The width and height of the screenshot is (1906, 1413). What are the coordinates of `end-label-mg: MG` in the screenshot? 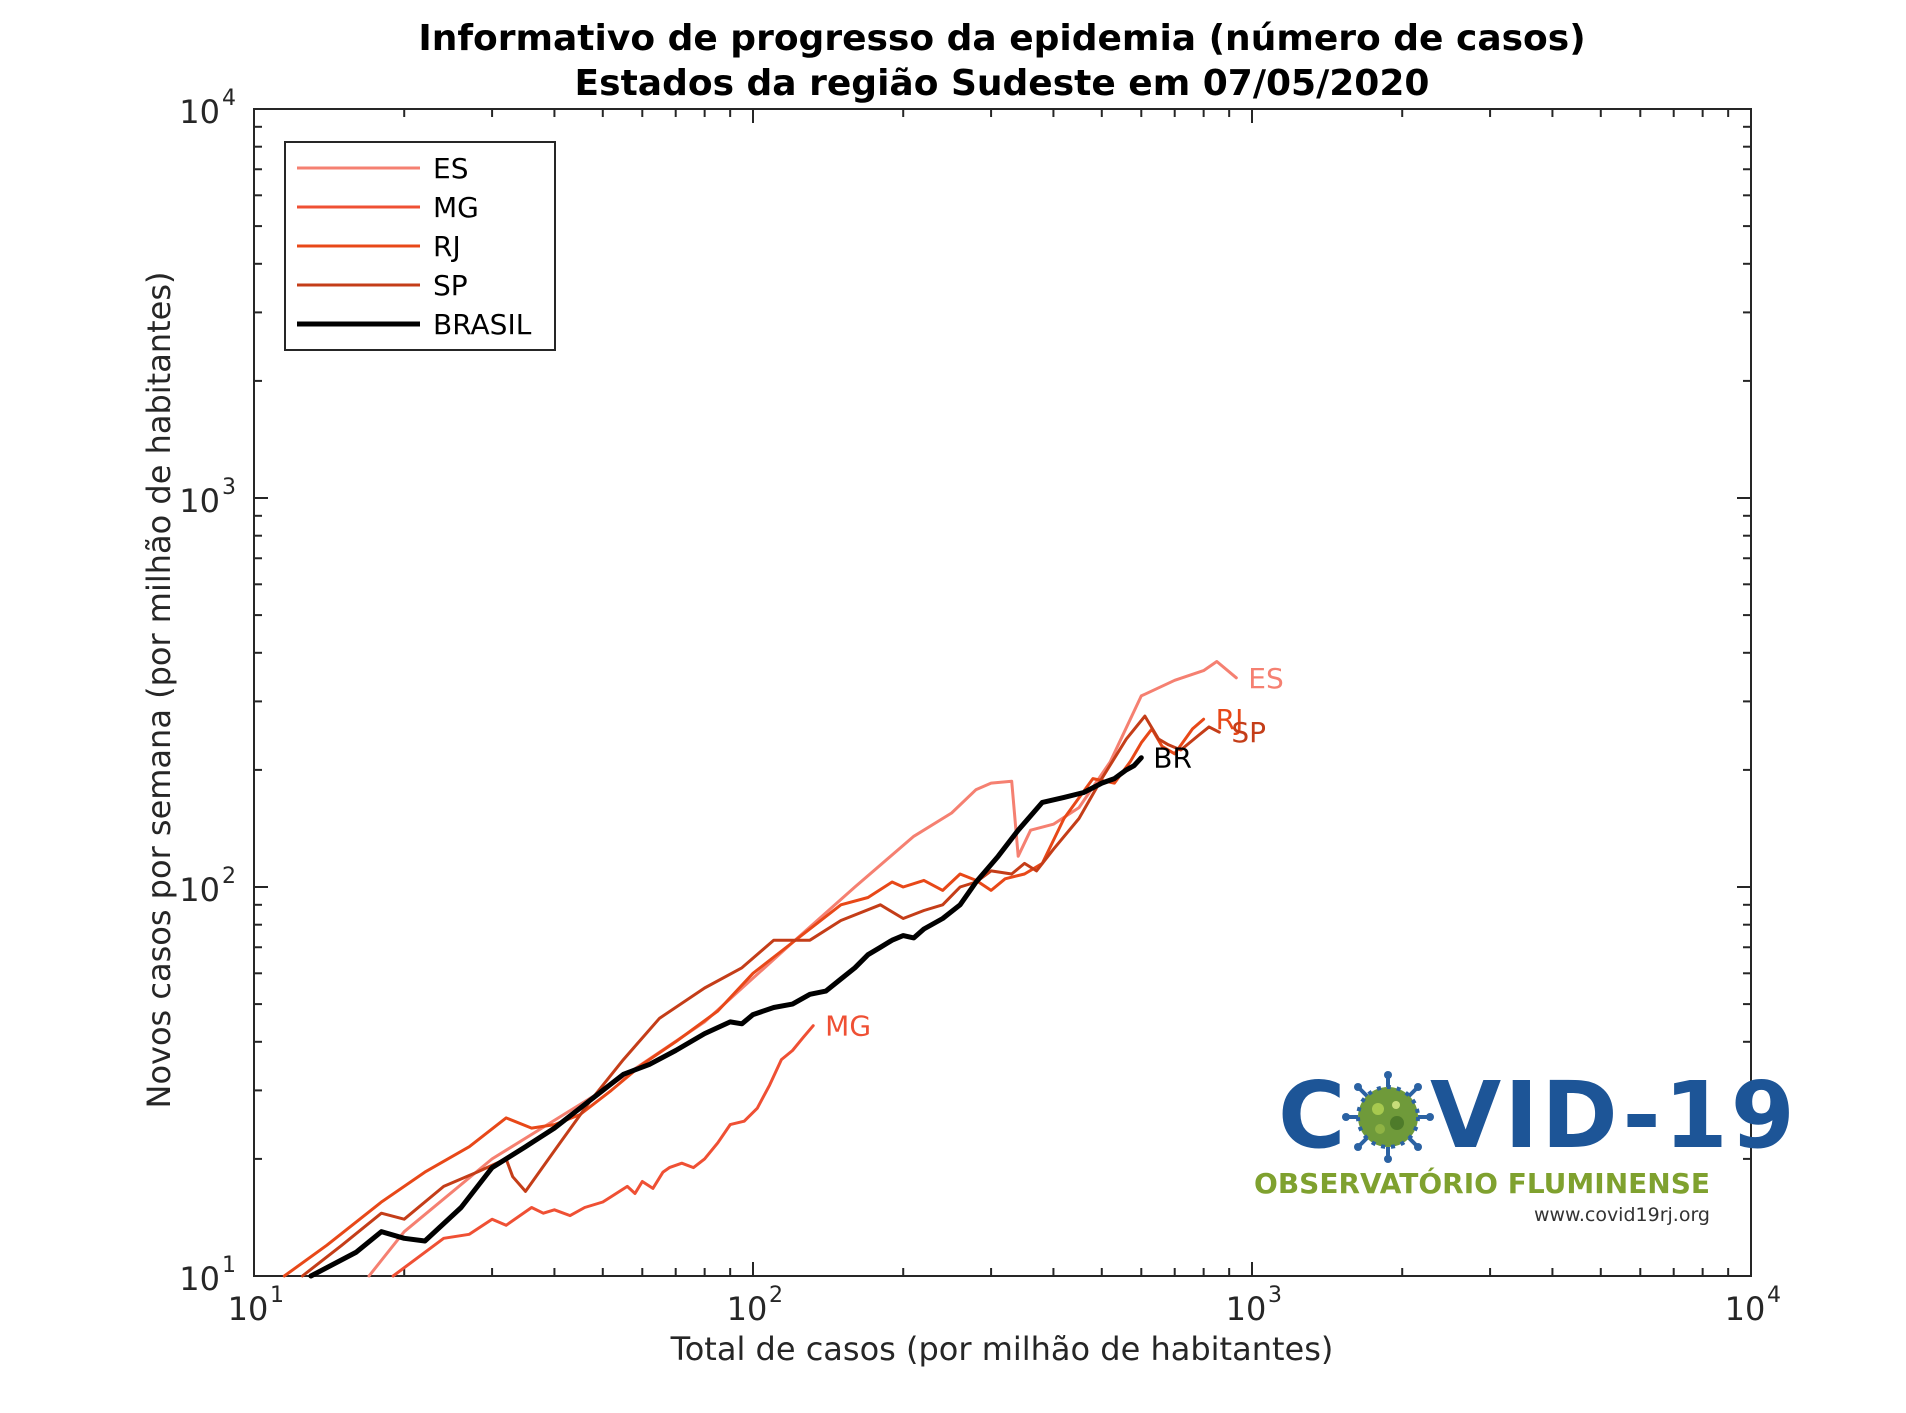 It's located at (848, 1026).